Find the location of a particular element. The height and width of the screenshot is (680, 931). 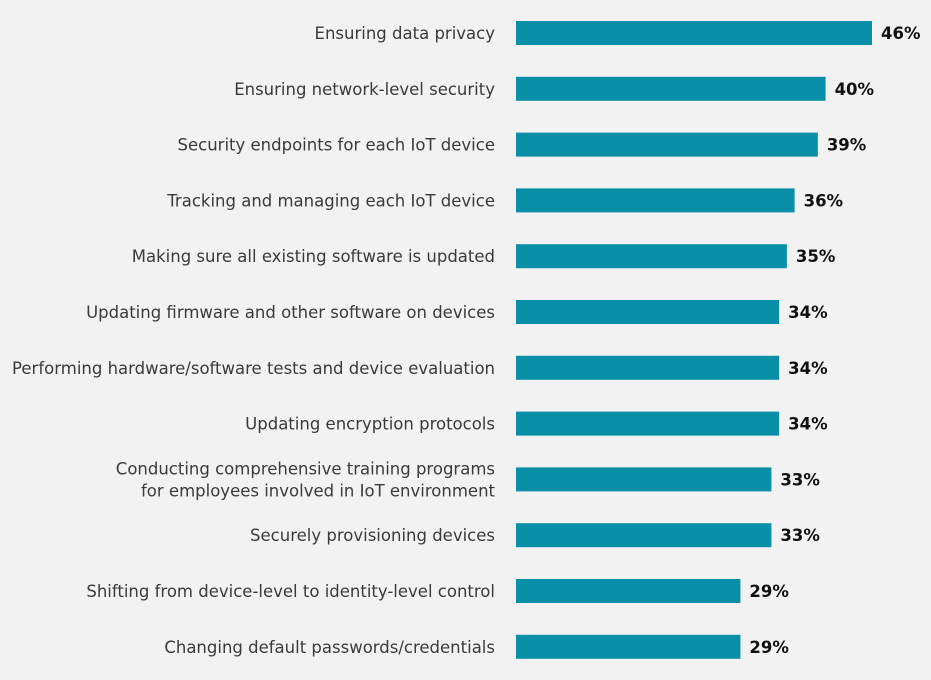

category-label-line: Ensuring data privacy is located at coordinates (405, 33).